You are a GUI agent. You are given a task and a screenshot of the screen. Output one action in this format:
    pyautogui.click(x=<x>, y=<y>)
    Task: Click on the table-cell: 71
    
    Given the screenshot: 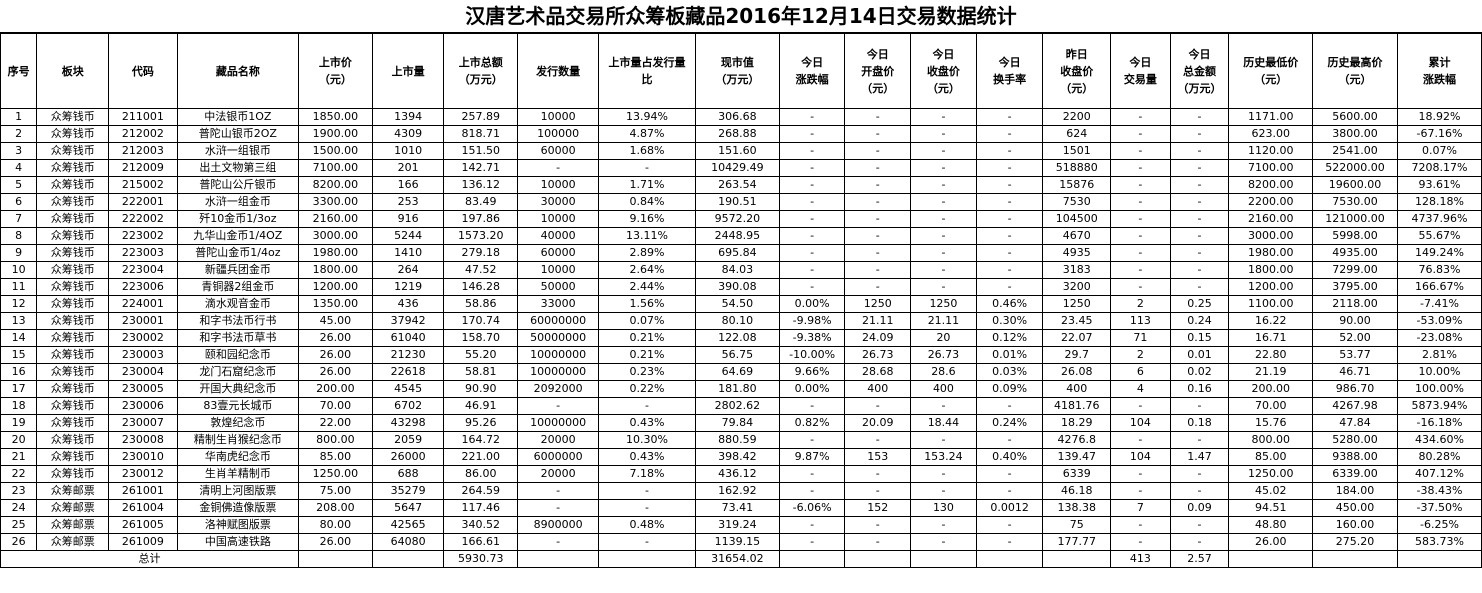 What is the action you would take?
    pyautogui.click(x=1140, y=338)
    